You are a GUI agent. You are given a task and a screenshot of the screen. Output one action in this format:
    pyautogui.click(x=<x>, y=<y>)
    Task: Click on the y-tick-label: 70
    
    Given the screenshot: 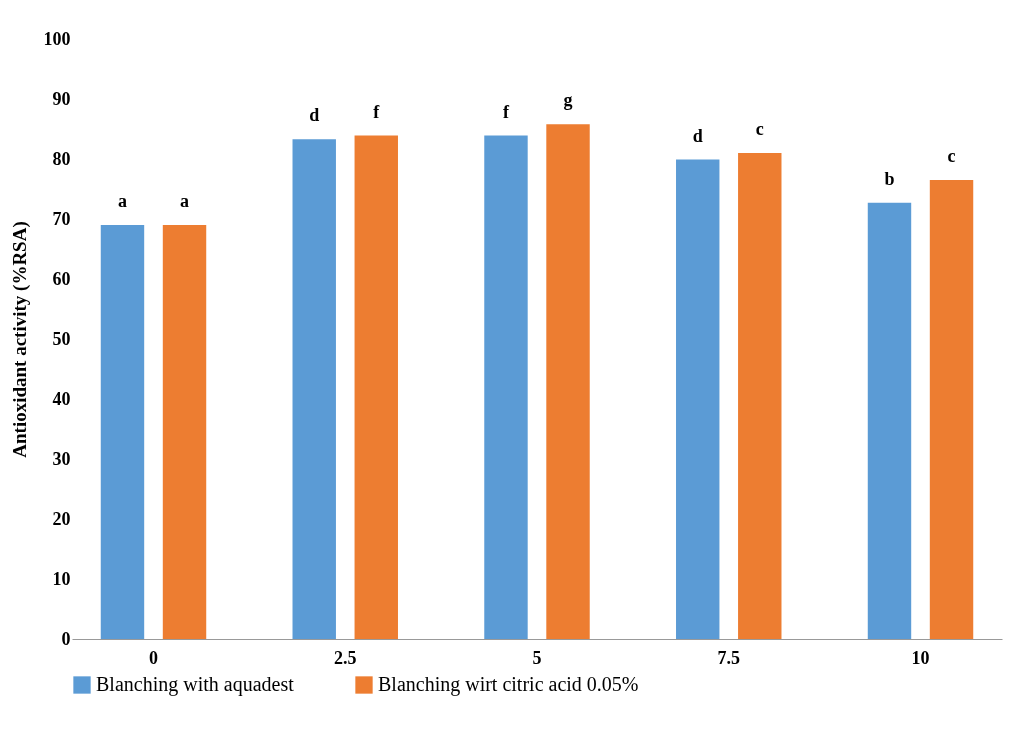 What is the action you would take?
    pyautogui.click(x=61, y=218)
    